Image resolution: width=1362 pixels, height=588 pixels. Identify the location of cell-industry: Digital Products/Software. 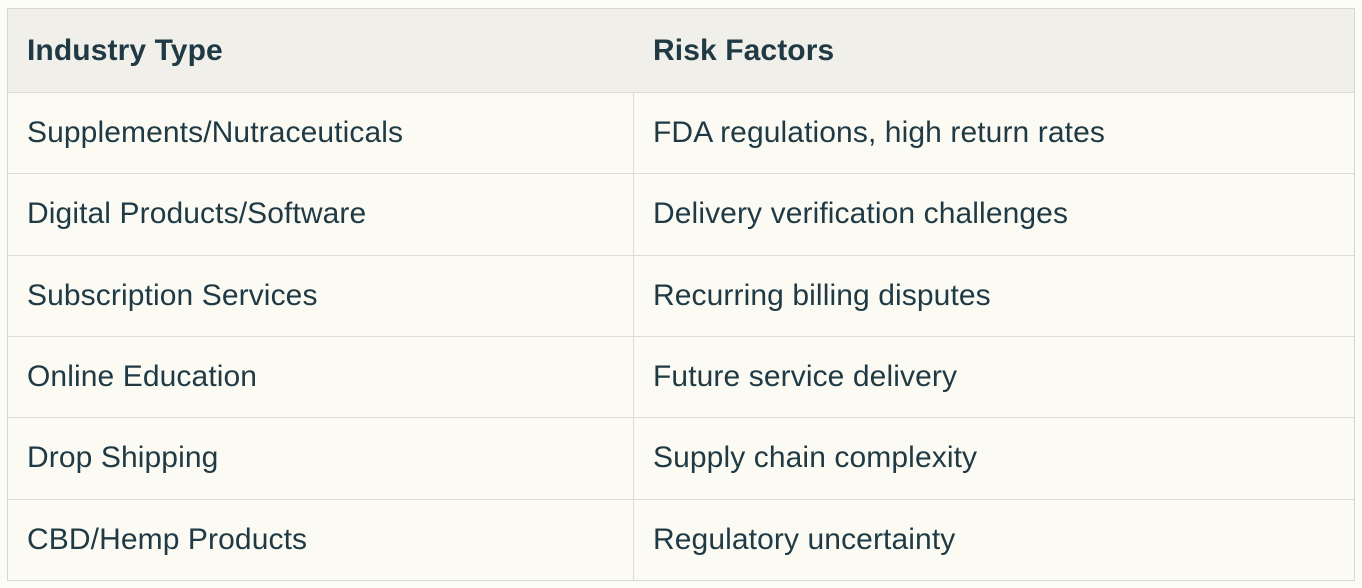
(321, 214).